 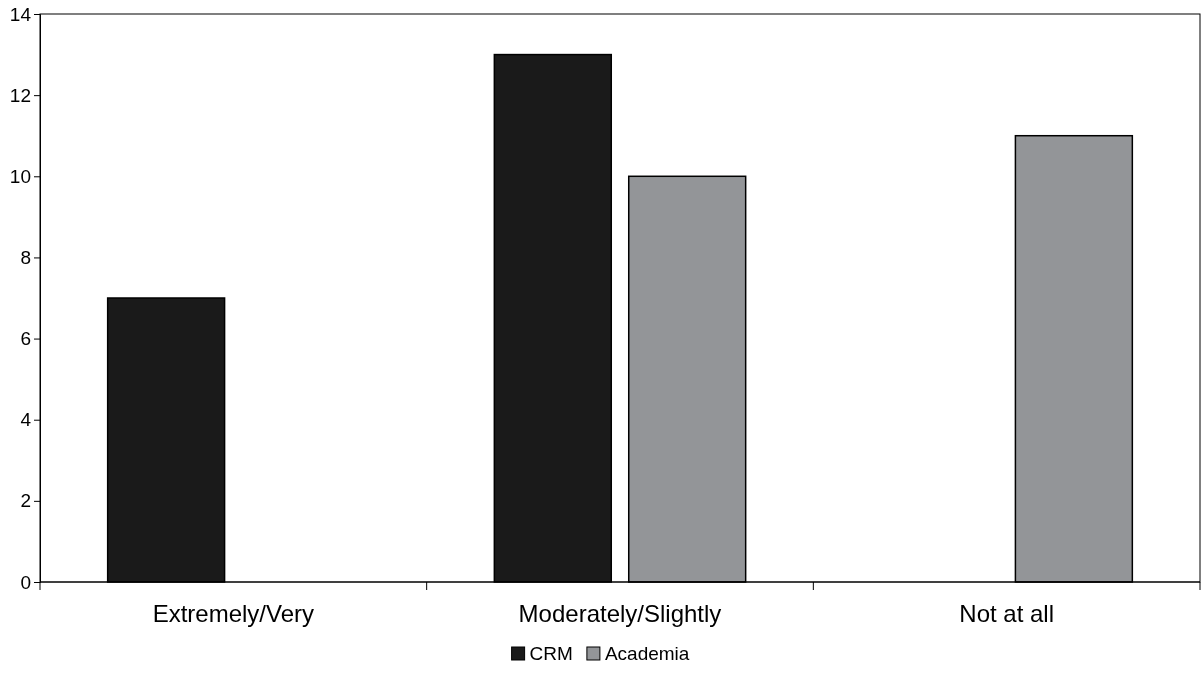 I want to click on x-tick-label: Moderately/Slightly, so click(x=620, y=613).